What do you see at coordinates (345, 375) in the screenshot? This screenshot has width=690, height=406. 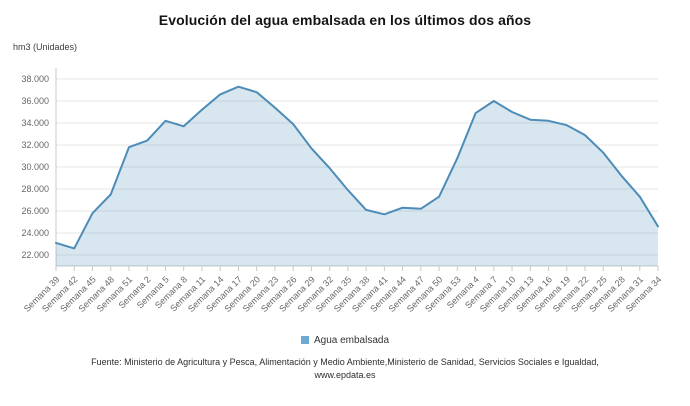 I see `source-url: www.epdata.es` at bounding box center [345, 375].